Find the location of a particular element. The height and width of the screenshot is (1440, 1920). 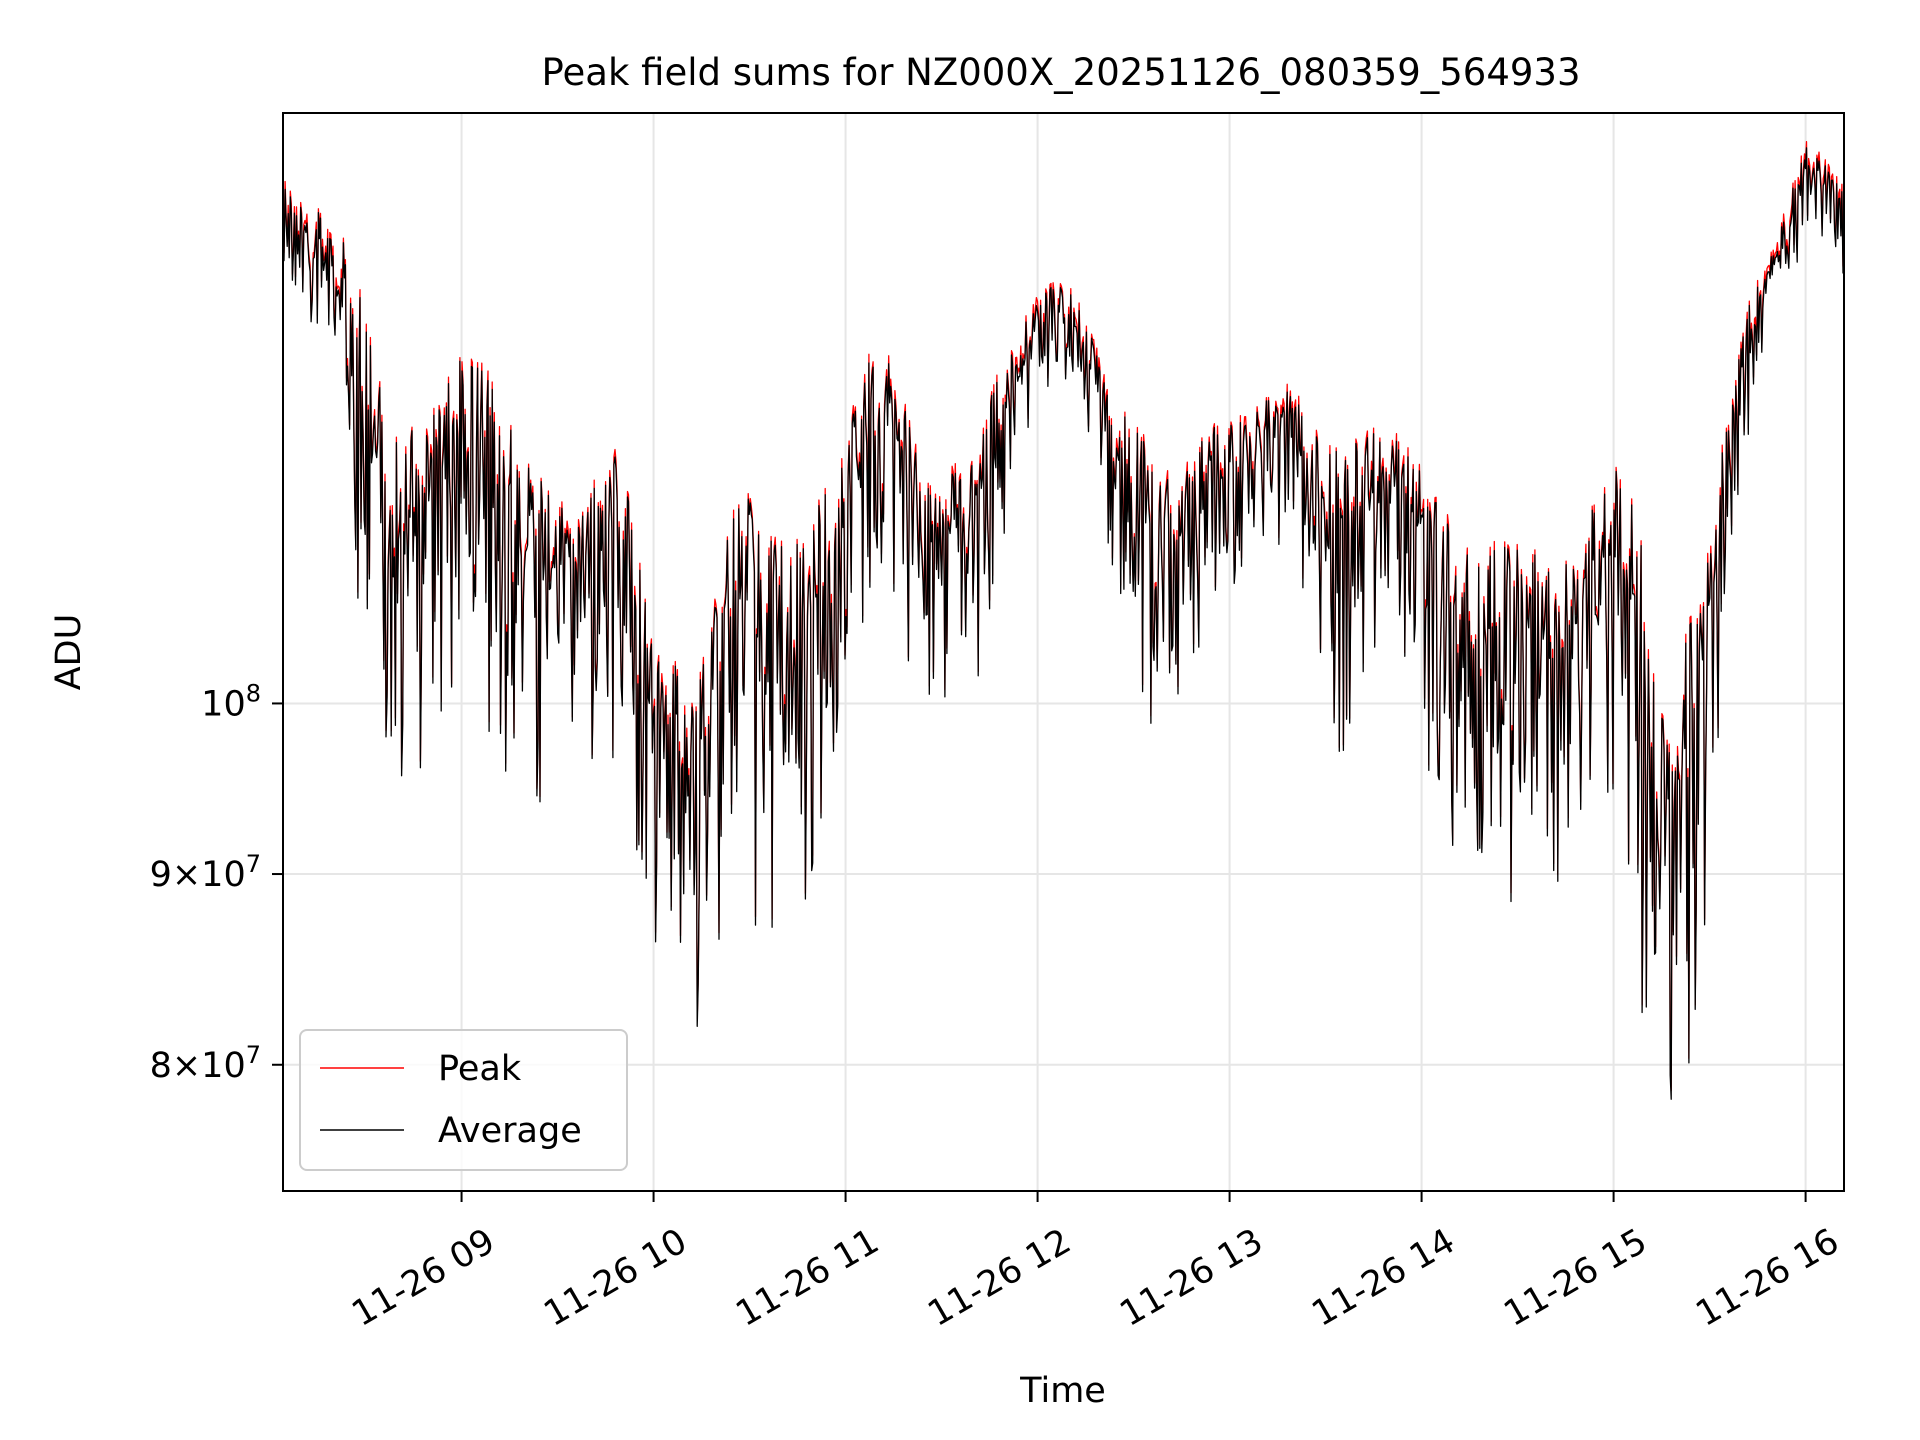

legend-label-average: Average is located at coordinates (510, 1131).